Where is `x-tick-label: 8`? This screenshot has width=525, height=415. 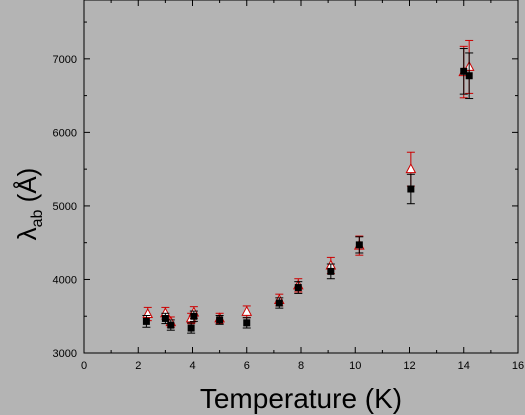 x-tick-label: 8 is located at coordinates (301, 366).